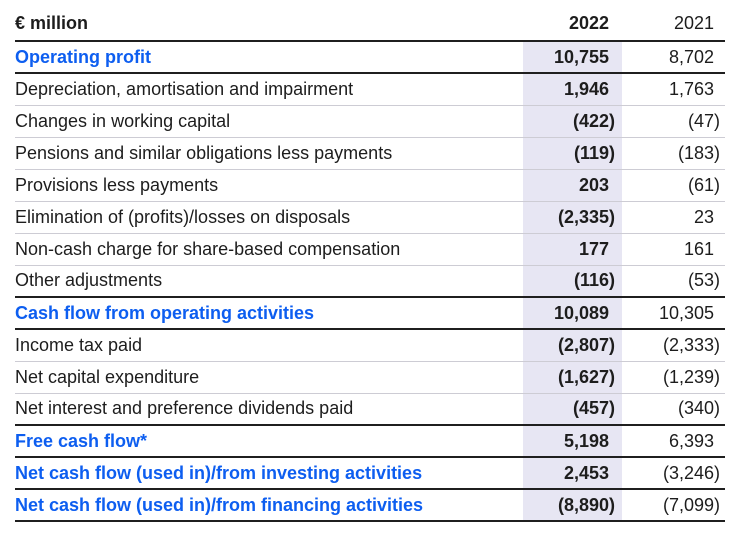  What do you see at coordinates (673, 505) in the screenshot?
I see `value-2021: (7,099)` at bounding box center [673, 505].